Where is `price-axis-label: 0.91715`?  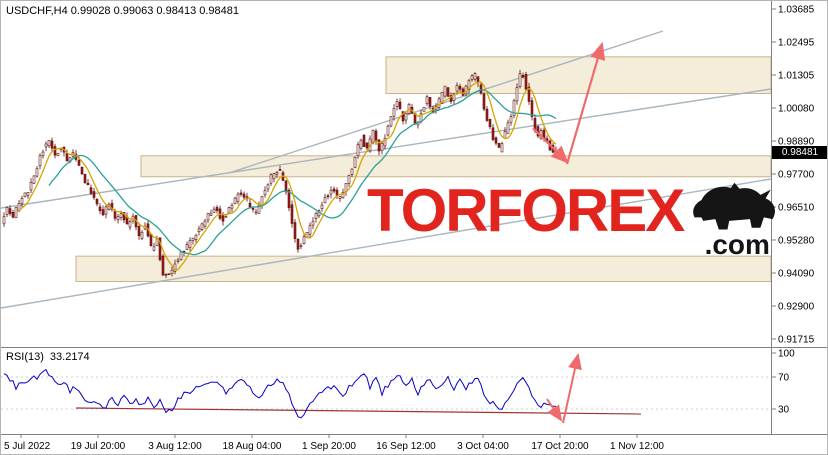 price-axis-label: 0.91715 is located at coordinates (796, 340).